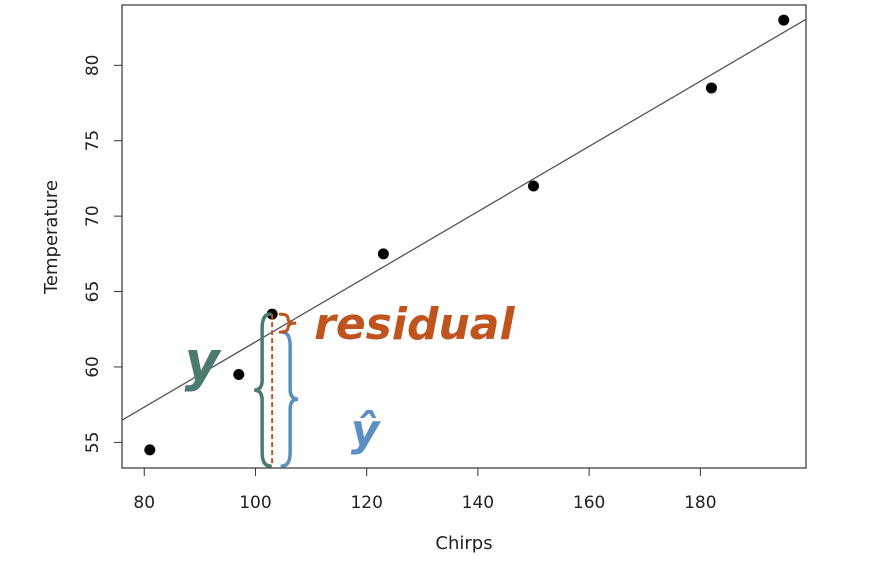  I want to click on residual-brace, so click(287, 323).